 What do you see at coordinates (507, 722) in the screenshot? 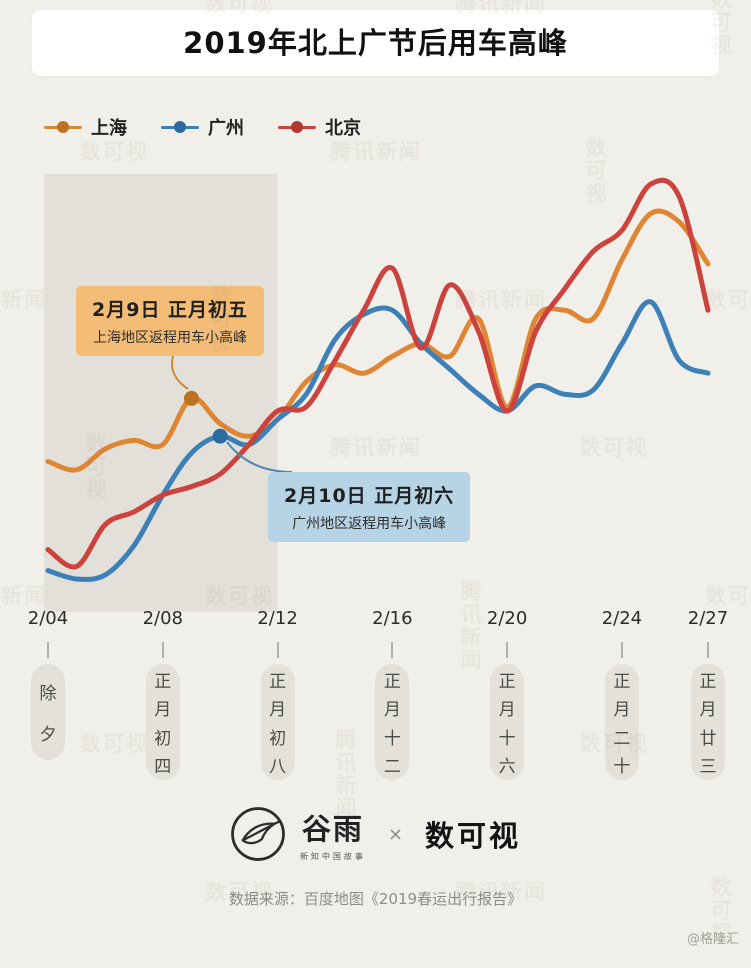
I see `lunar-pill: 正月十六` at bounding box center [507, 722].